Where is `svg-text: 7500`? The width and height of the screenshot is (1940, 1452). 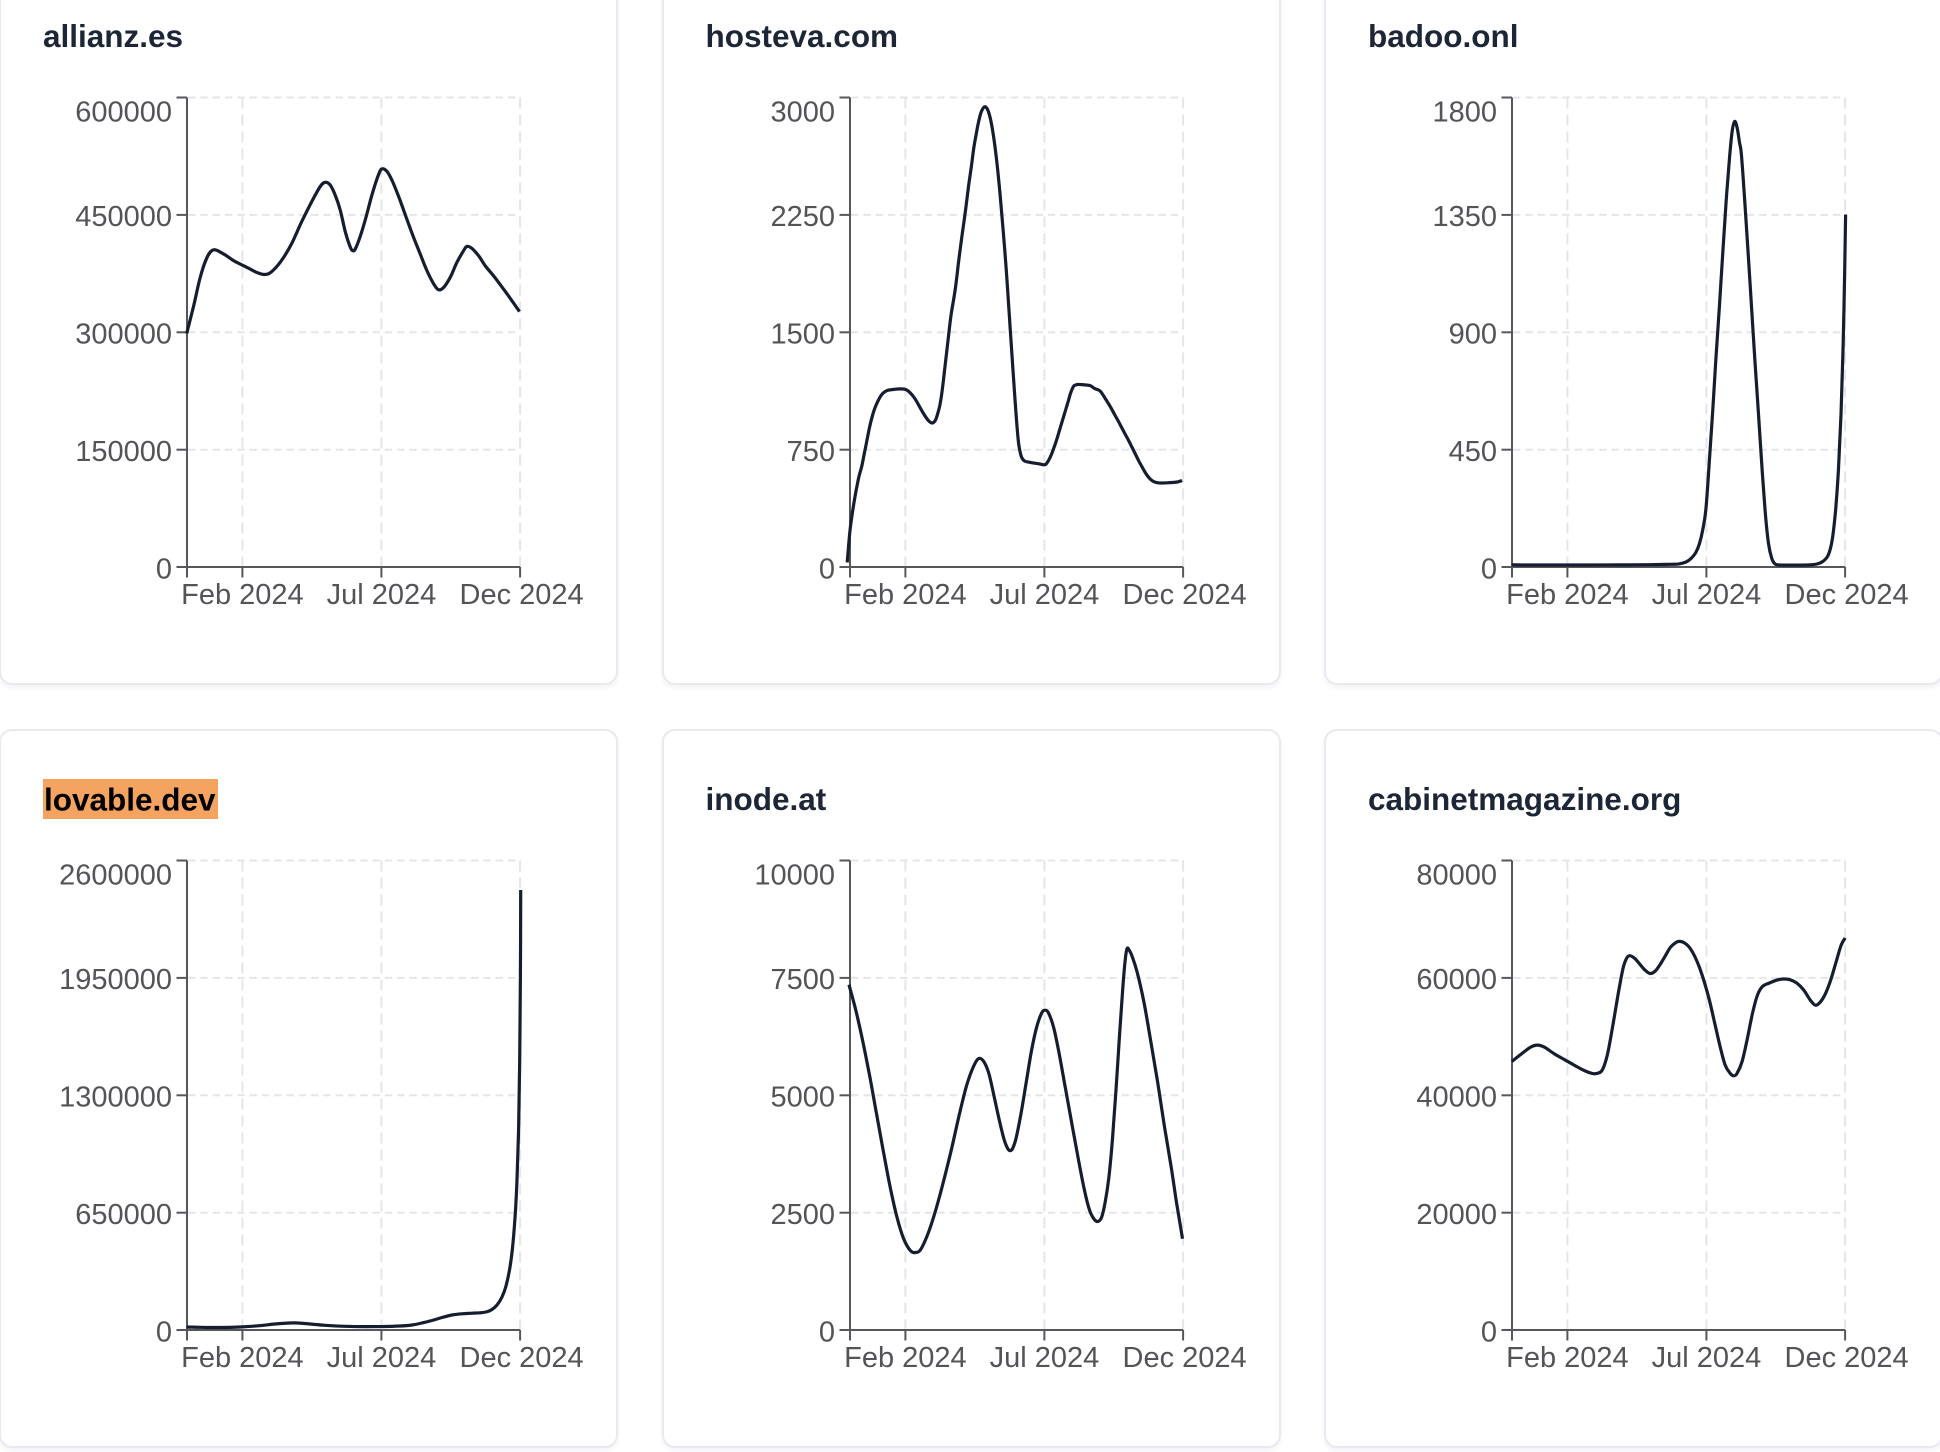
svg-text: 7500 is located at coordinates (802, 980).